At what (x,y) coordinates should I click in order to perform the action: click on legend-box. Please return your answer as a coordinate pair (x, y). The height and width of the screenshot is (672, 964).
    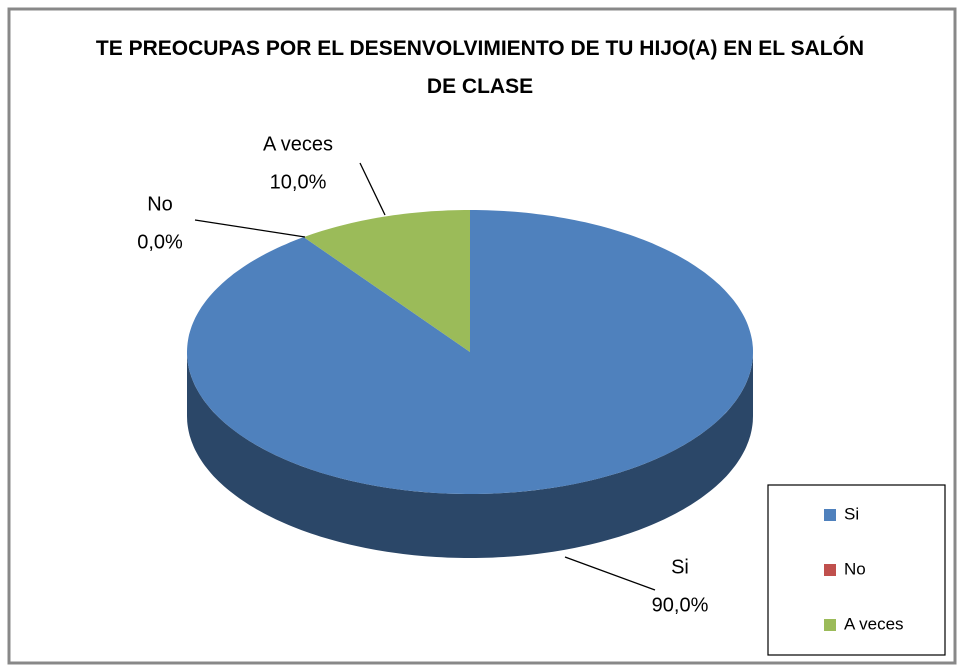
    Looking at the image, I should click on (856, 570).